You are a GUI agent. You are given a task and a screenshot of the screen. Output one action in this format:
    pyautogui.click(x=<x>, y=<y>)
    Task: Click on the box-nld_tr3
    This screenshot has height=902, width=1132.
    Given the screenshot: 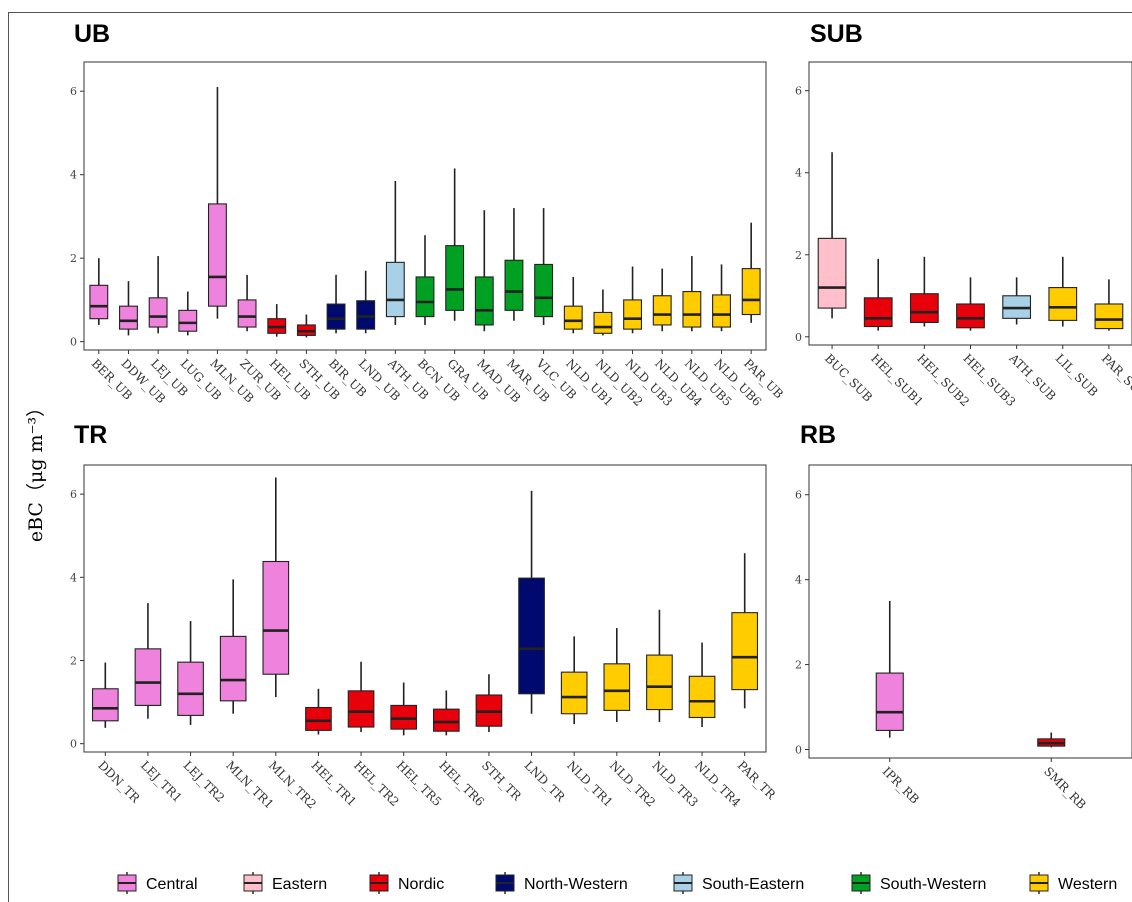 What is the action you would take?
    pyautogui.click(x=659, y=682)
    